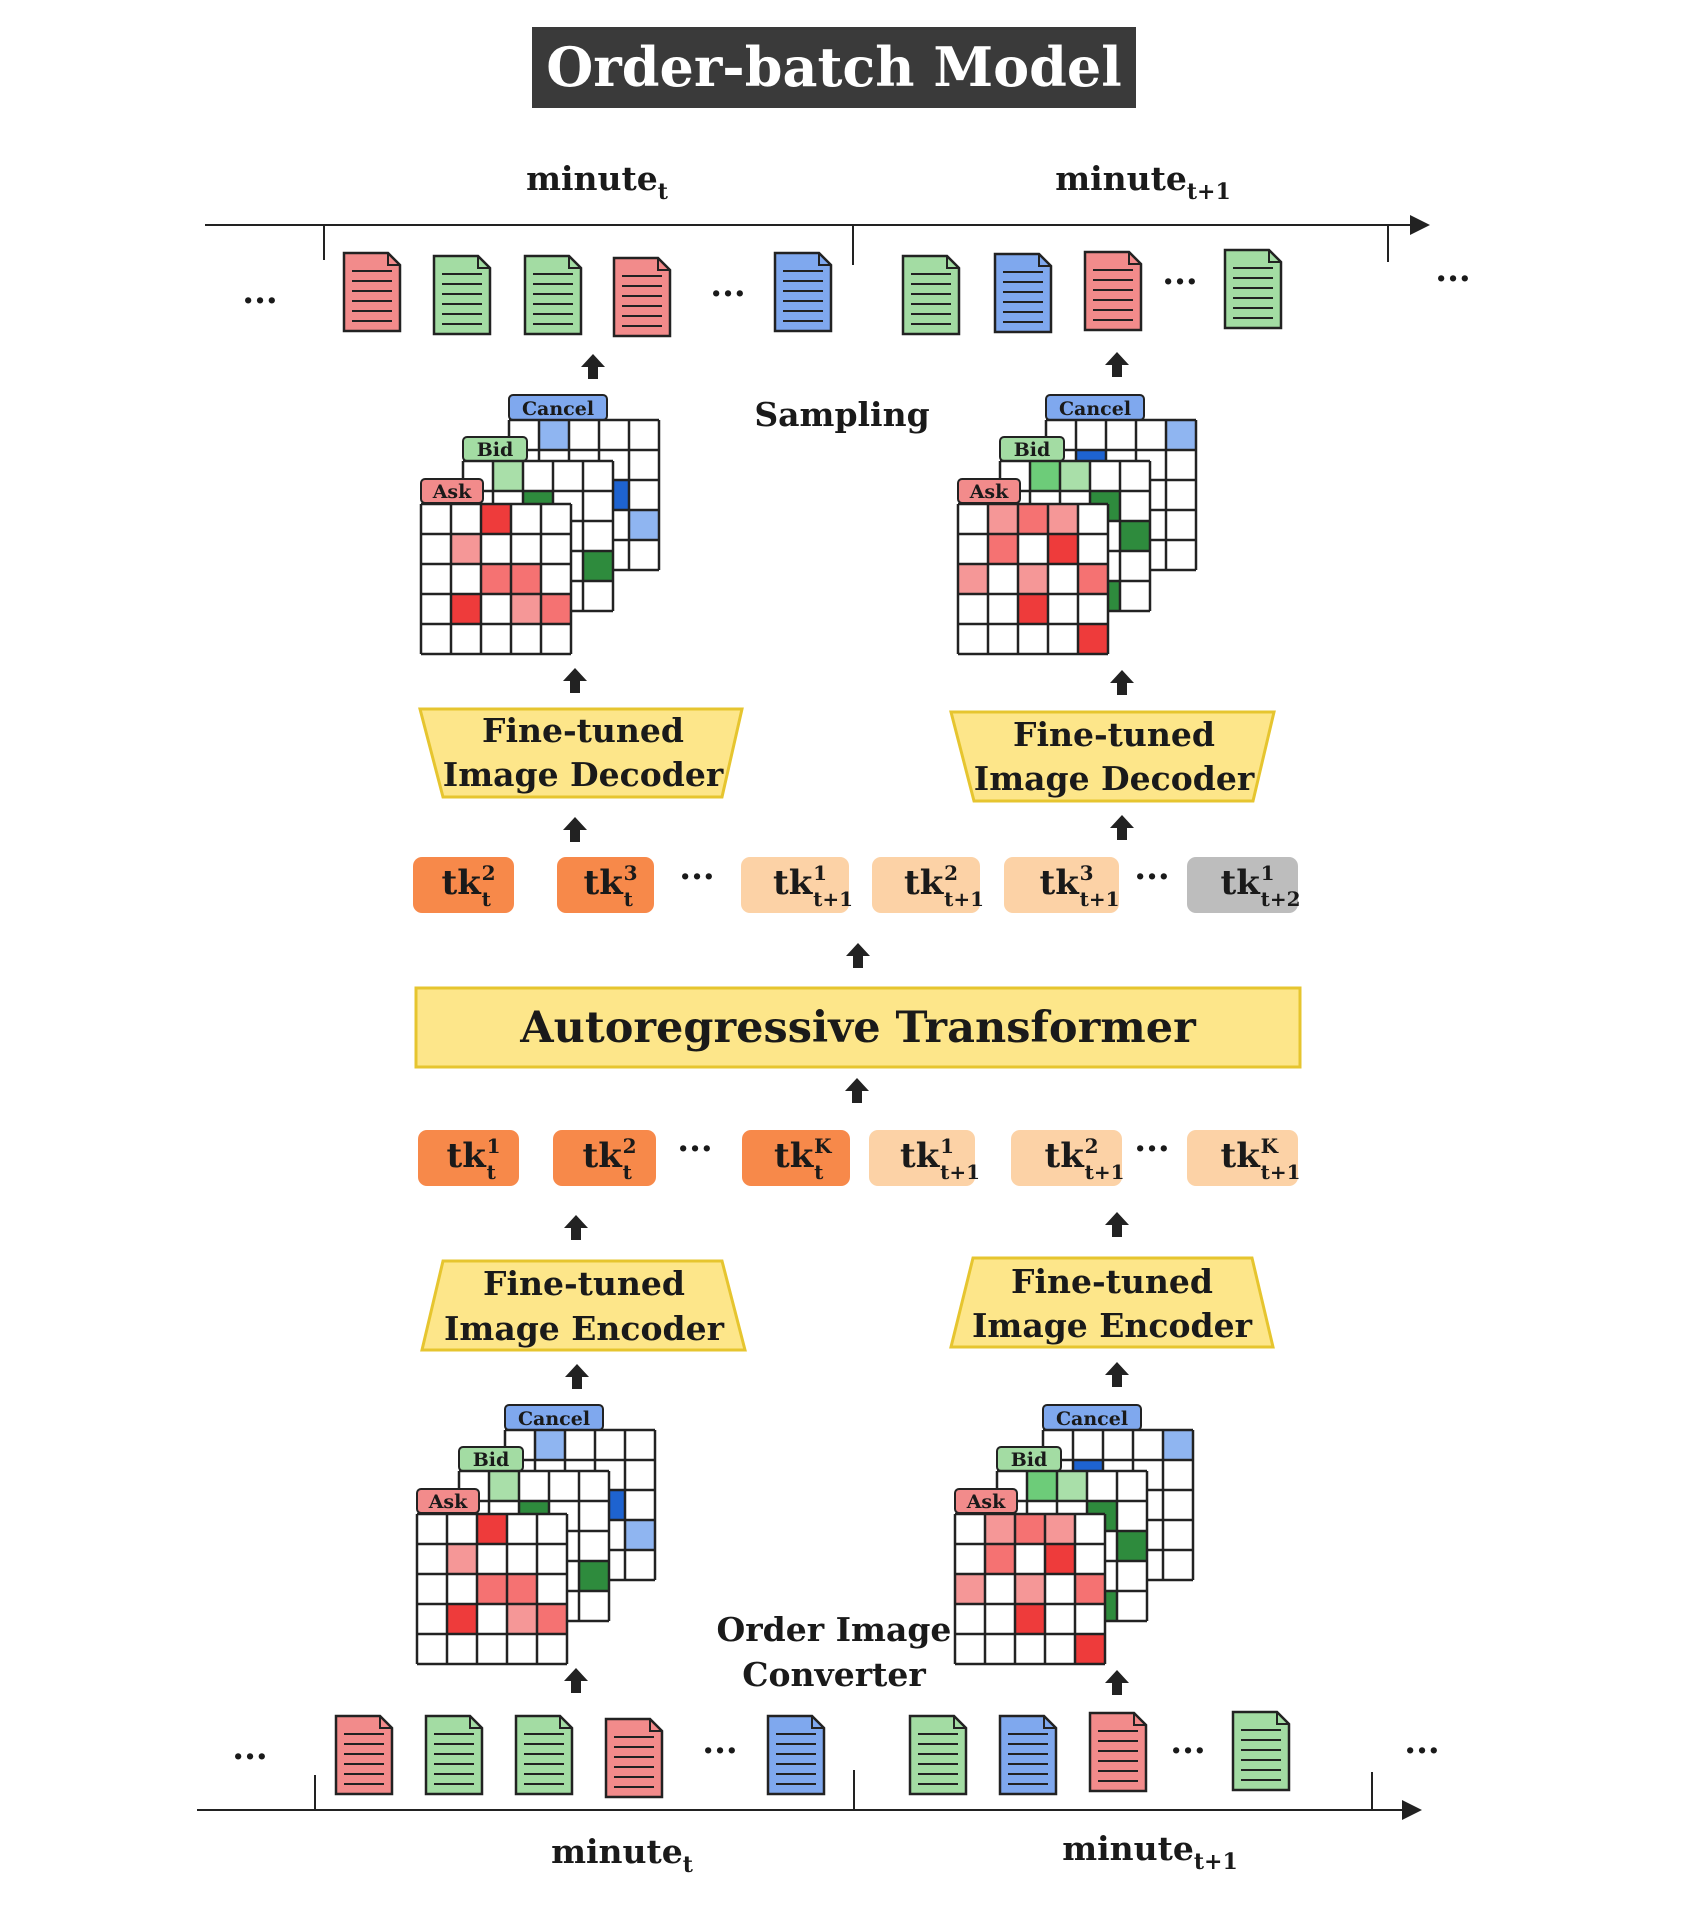 This screenshot has width=1703, height=1923. I want to click on encoder-left-line1: Fine-tuned, so click(584, 1283).